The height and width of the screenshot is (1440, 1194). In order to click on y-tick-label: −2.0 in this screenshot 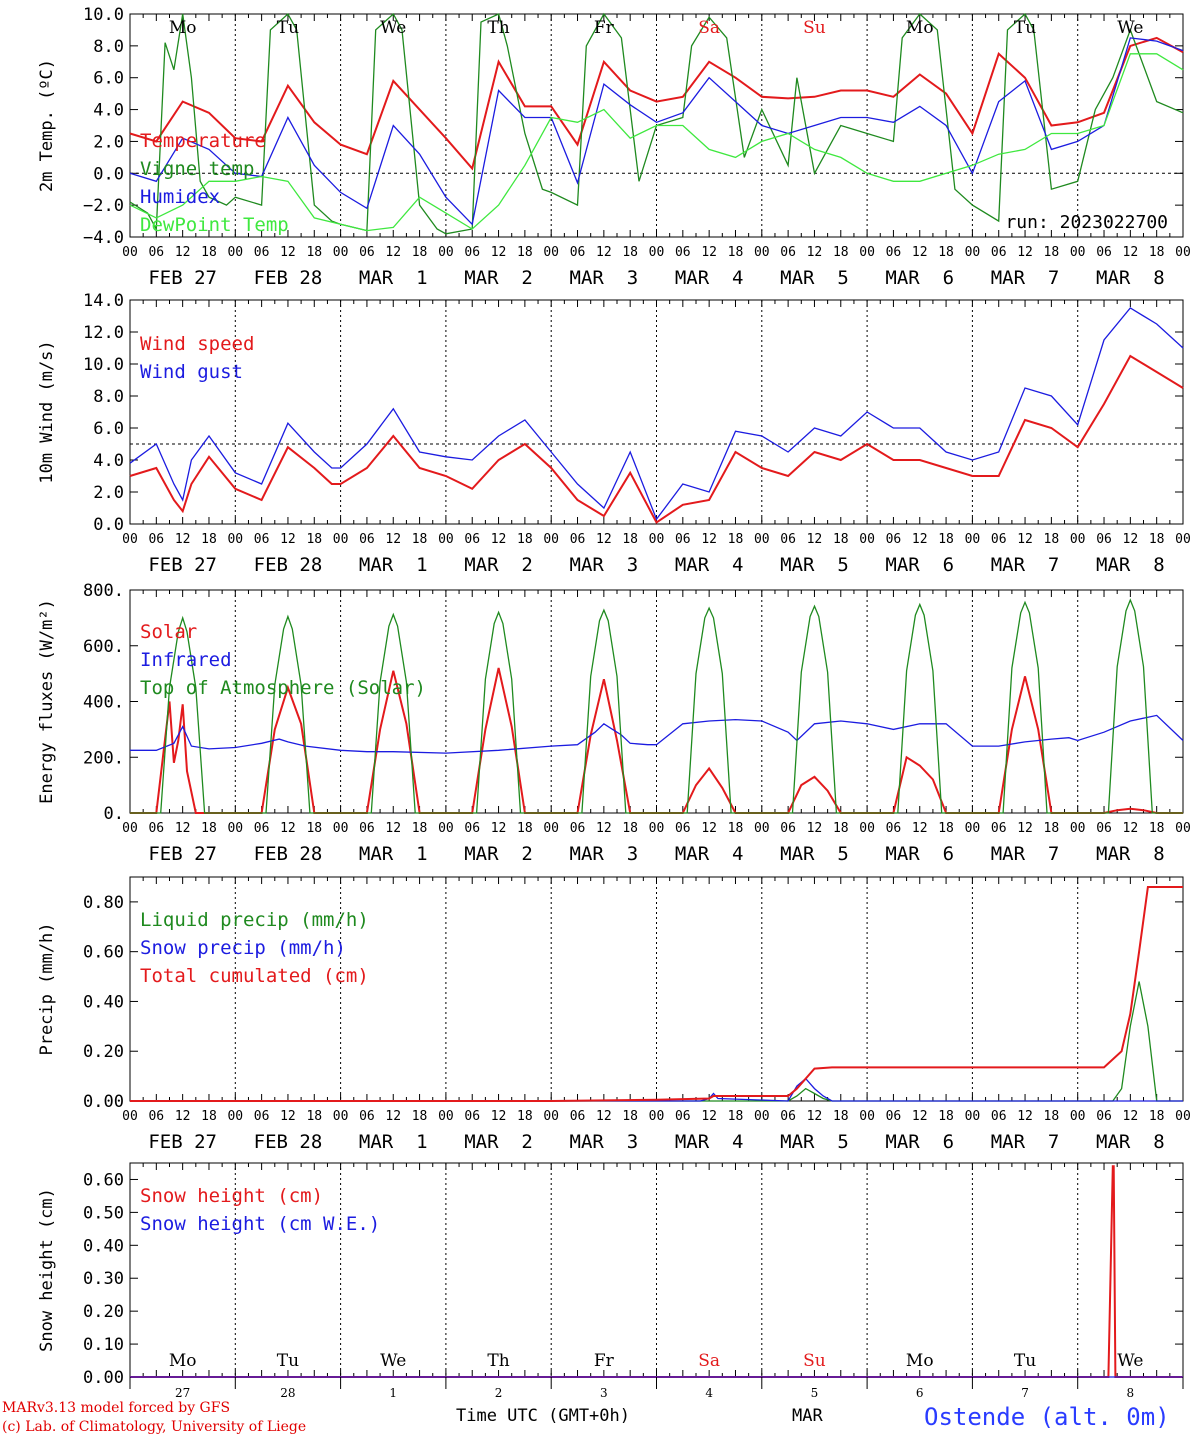, I will do `click(103, 206)`.